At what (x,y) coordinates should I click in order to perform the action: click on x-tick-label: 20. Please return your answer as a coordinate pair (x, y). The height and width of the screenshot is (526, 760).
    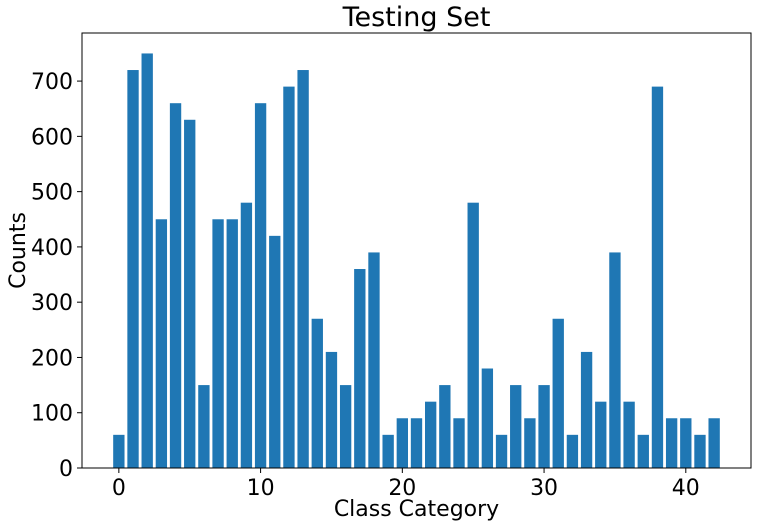
    Looking at the image, I should click on (402, 488).